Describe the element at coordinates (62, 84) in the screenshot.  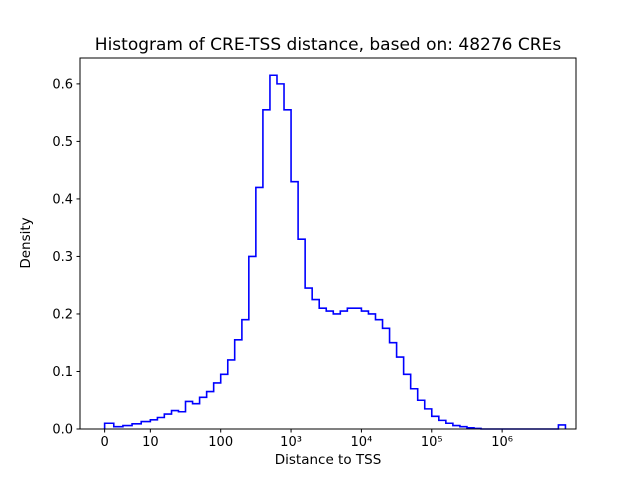
I see `y-tick-label: 0.6` at that location.